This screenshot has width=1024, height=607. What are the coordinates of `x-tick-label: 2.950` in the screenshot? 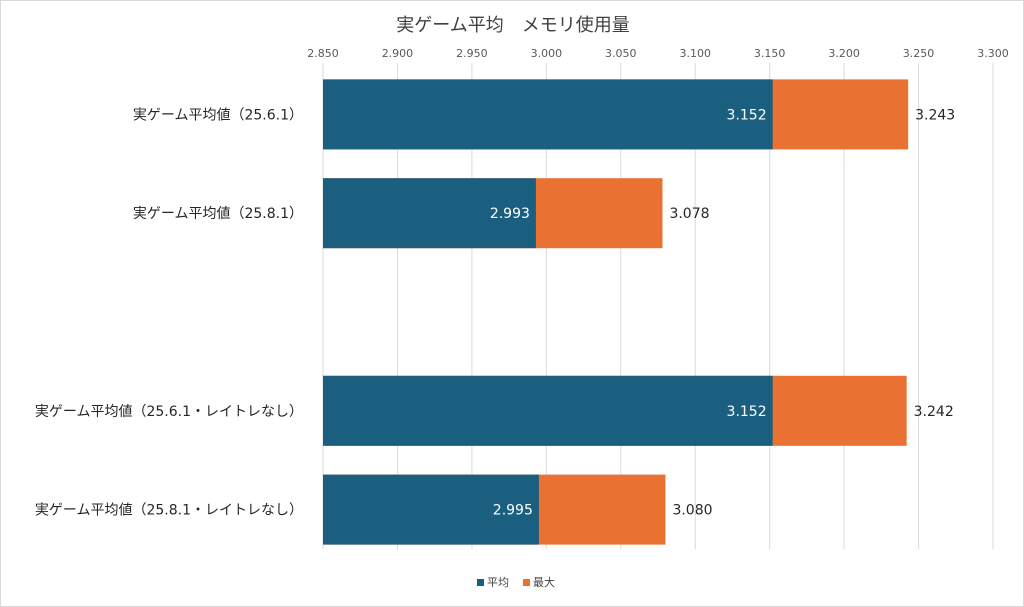 It's located at (472, 53).